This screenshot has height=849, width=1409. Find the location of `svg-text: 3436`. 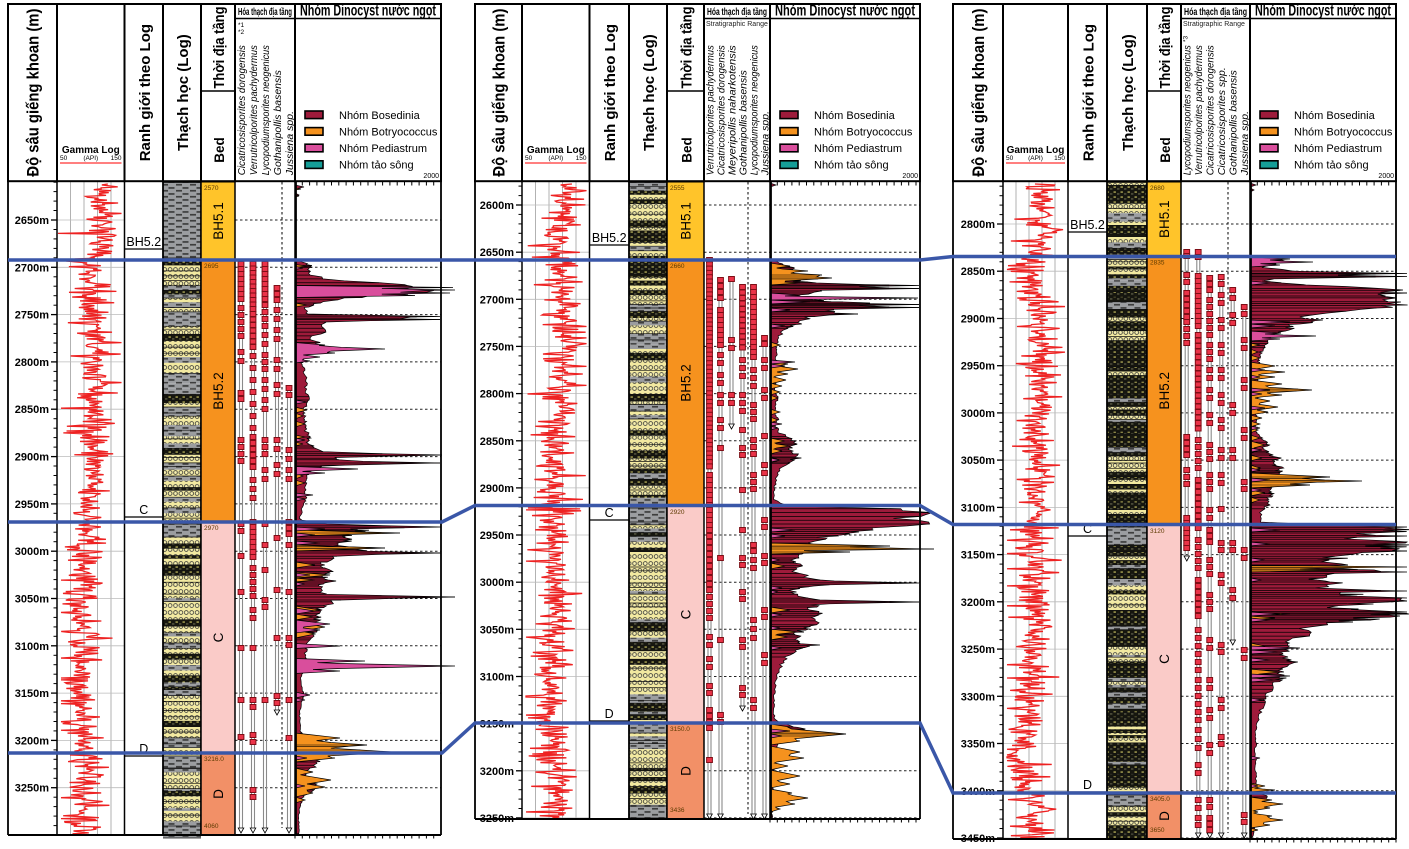

svg-text: 3436 is located at coordinates (677, 810).